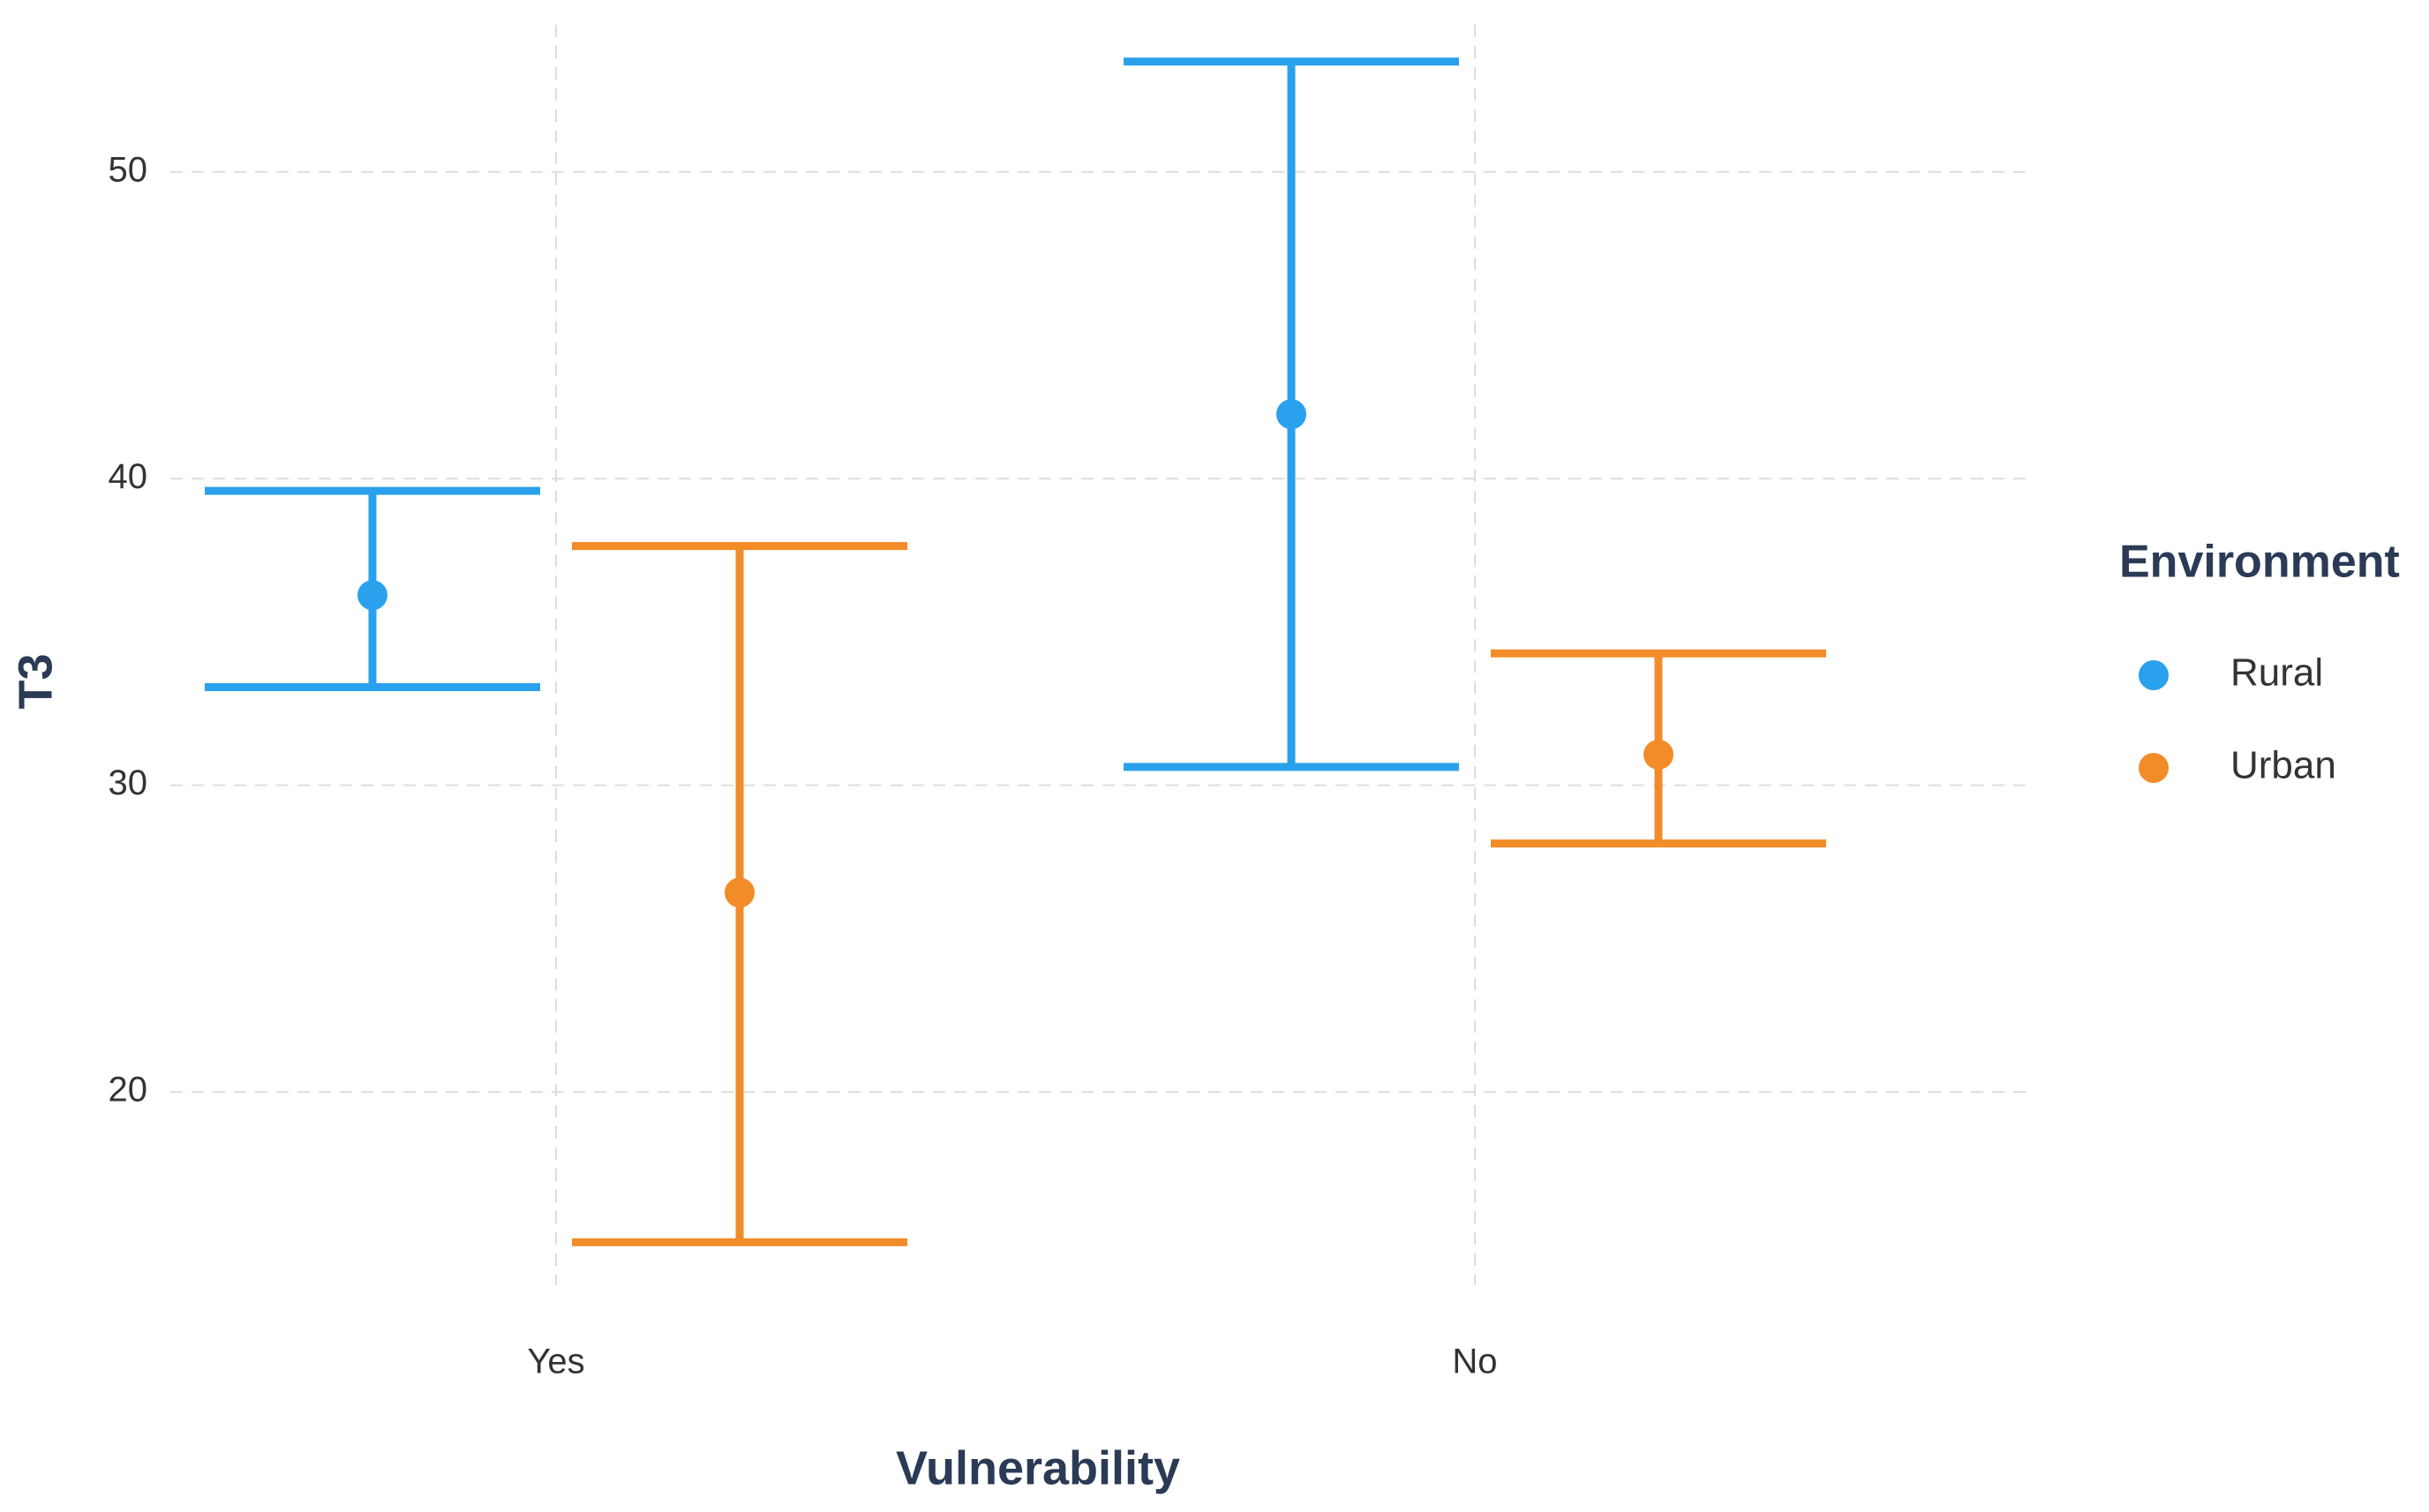 The height and width of the screenshot is (1512, 2429). I want to click on y-tick-label: 20, so click(128, 1090).